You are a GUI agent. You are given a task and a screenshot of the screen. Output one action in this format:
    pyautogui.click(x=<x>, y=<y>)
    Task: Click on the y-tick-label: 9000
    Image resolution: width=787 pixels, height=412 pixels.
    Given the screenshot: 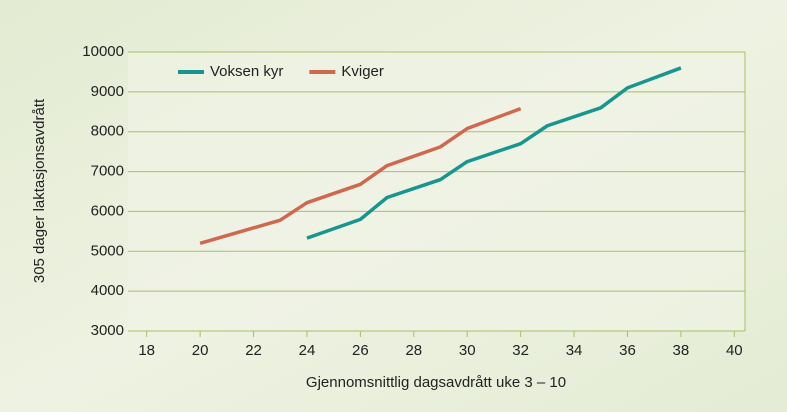 What is the action you would take?
    pyautogui.click(x=107, y=91)
    